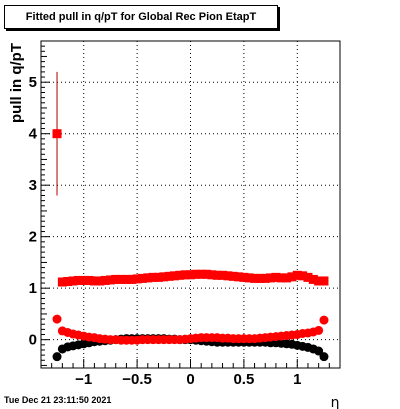 The width and height of the screenshot is (400, 409). I want to click on y-tick-label: 5, so click(33, 82).